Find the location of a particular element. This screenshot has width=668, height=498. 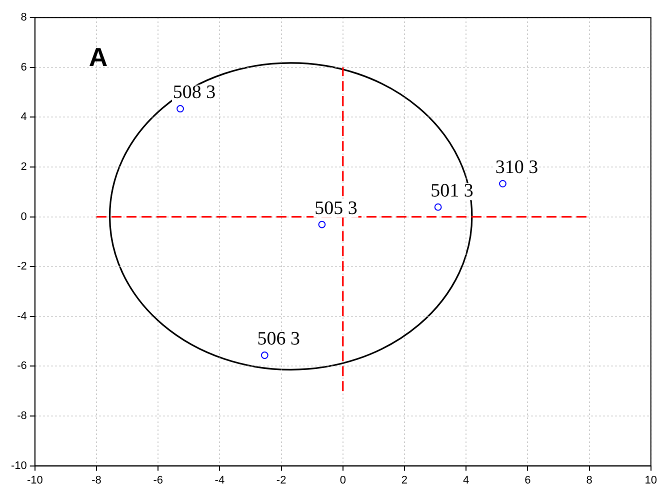

x-tick-label: 10 is located at coordinates (651, 480).